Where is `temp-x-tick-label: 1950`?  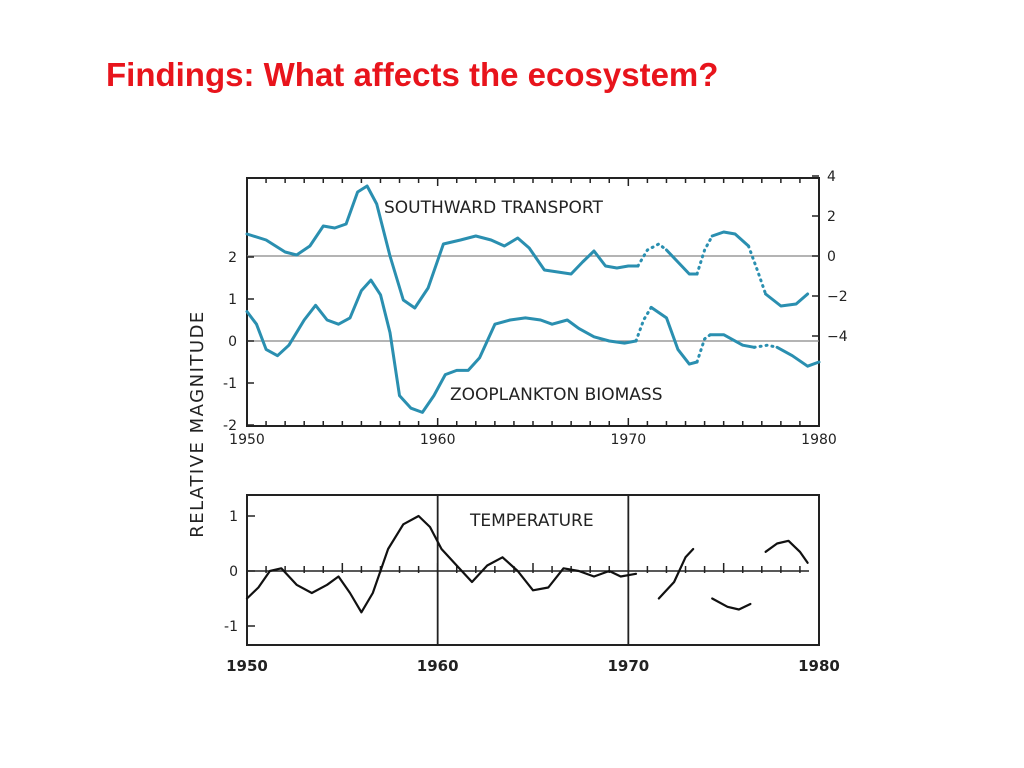
temp-x-tick-label: 1950 is located at coordinates (247, 666).